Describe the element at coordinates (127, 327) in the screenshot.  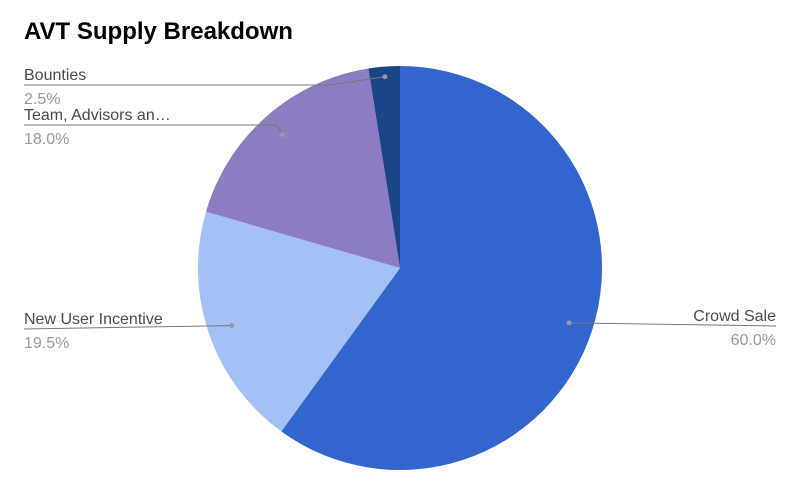
I see `leader-line-new-user-incentive` at that location.